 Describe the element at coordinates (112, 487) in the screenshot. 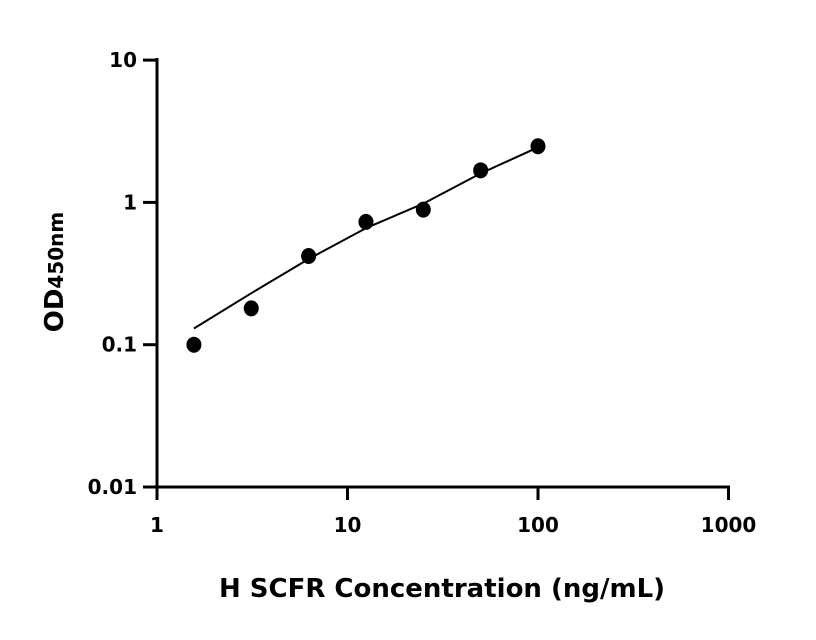

I see `y-tick-label: 0.01` at that location.